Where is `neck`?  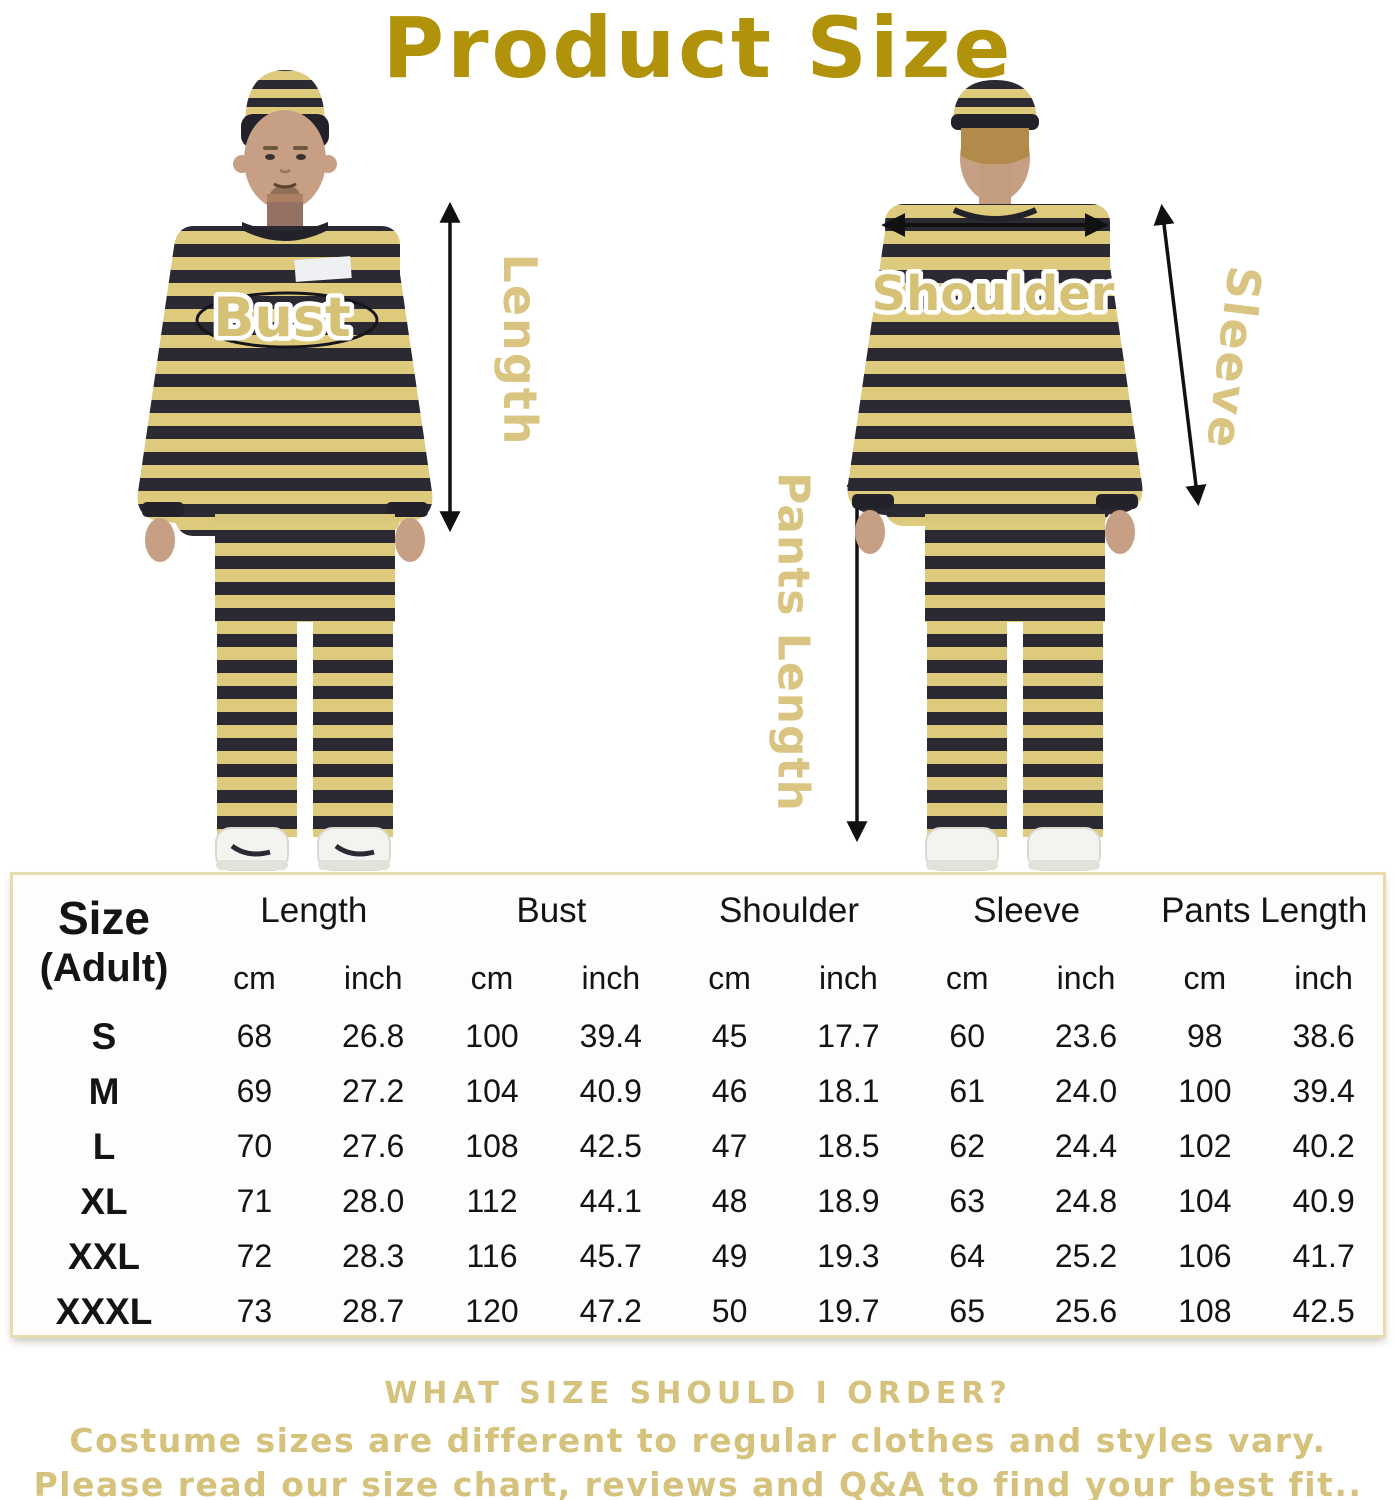 neck is located at coordinates (995, 186).